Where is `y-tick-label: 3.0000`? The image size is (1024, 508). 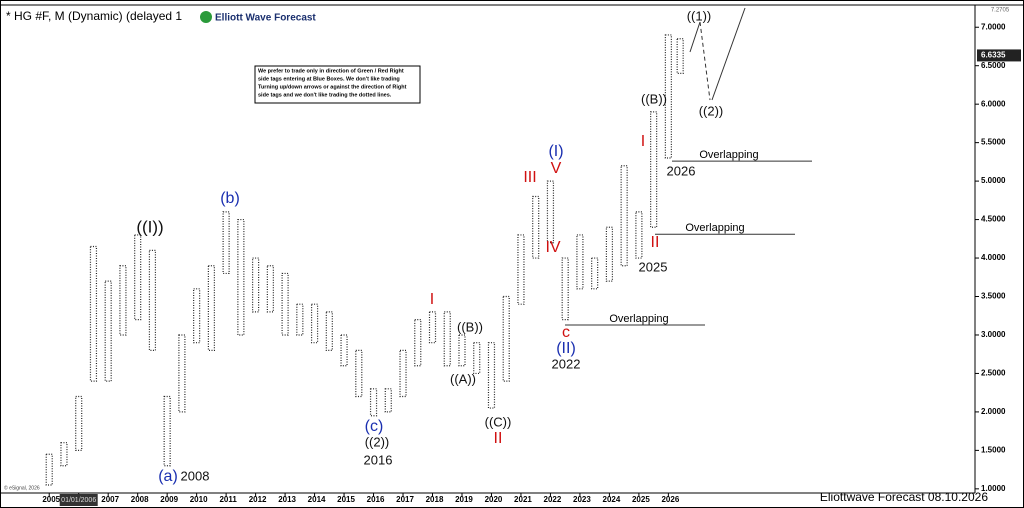
y-tick-label: 3.0000 is located at coordinates (993, 334).